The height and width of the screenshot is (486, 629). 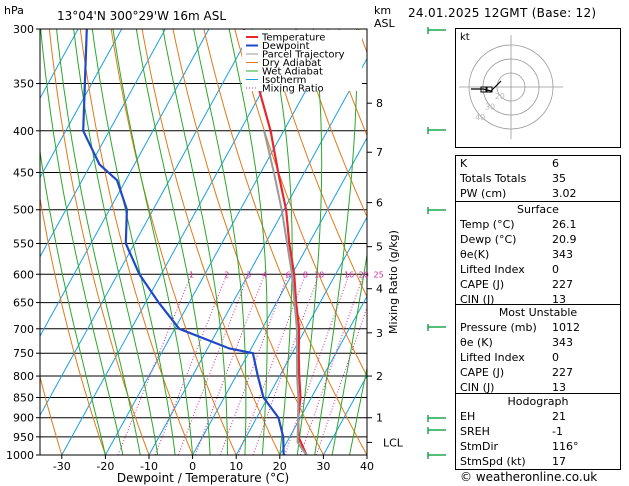 I want to click on mixing-ratio-label: 3, so click(x=248, y=274).